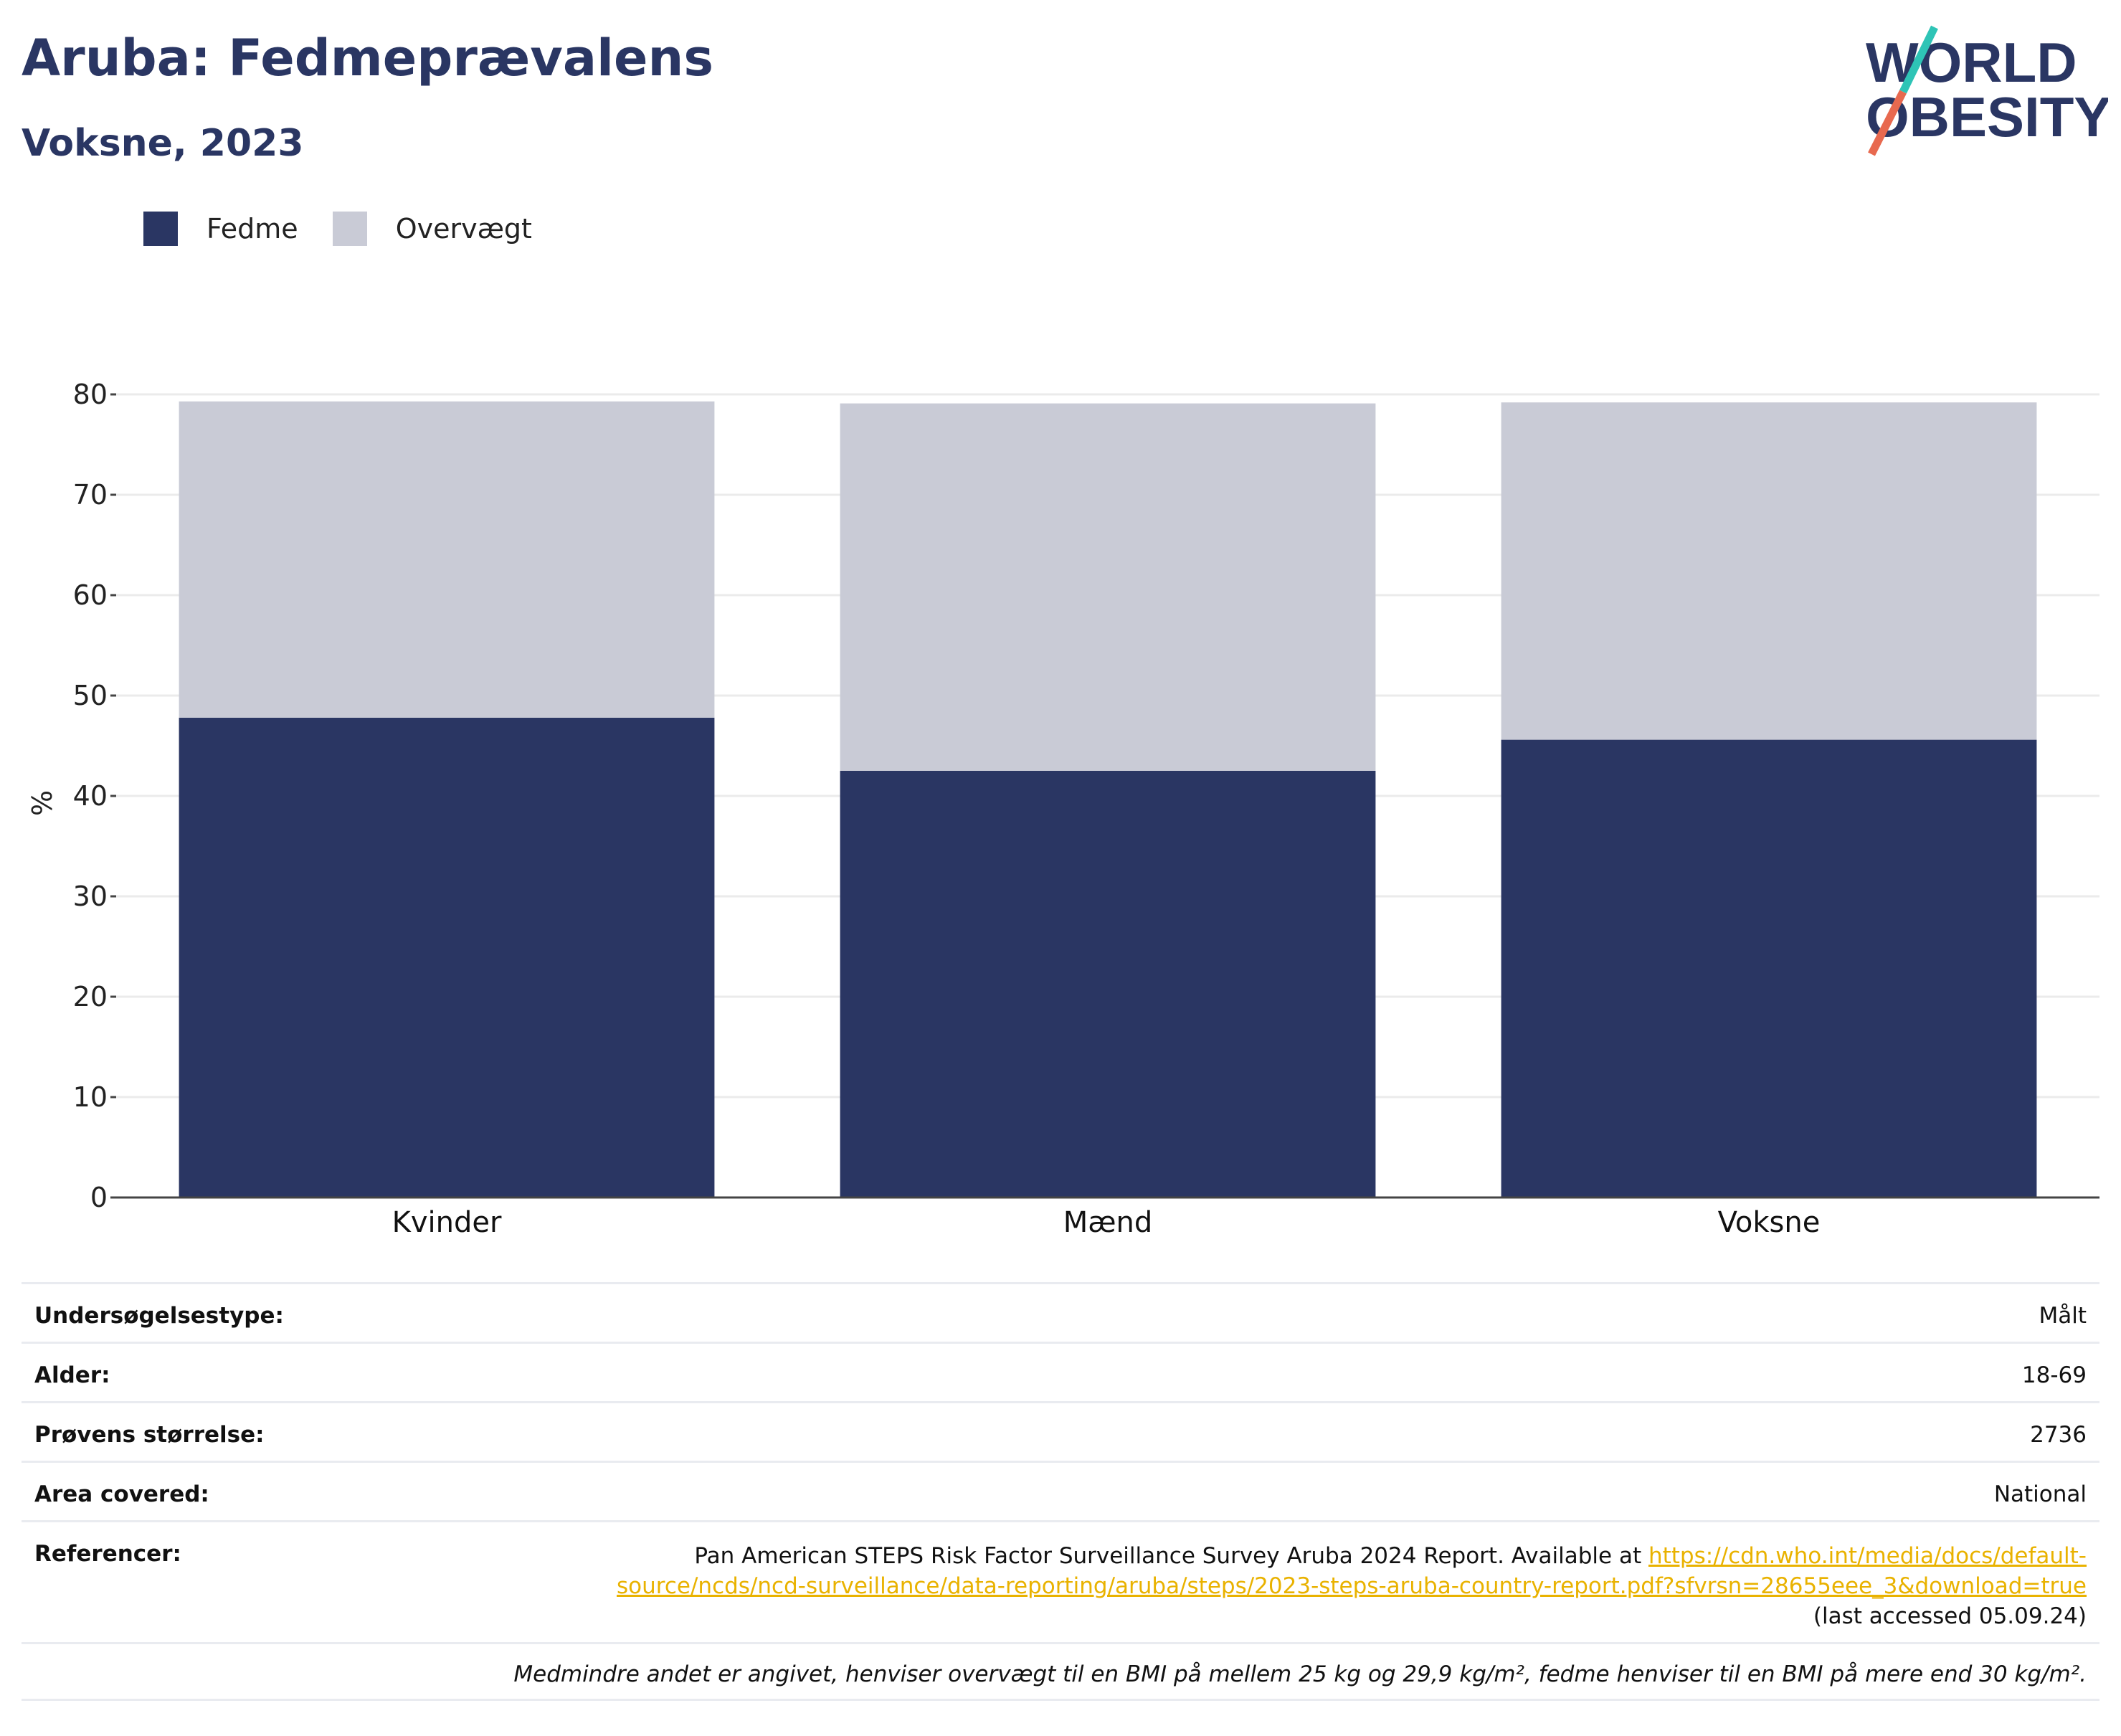 This screenshot has width=2121, height=1736. Describe the element at coordinates (163, 143) in the screenshot. I see `page-subtitle: Voksne, 2023` at that location.